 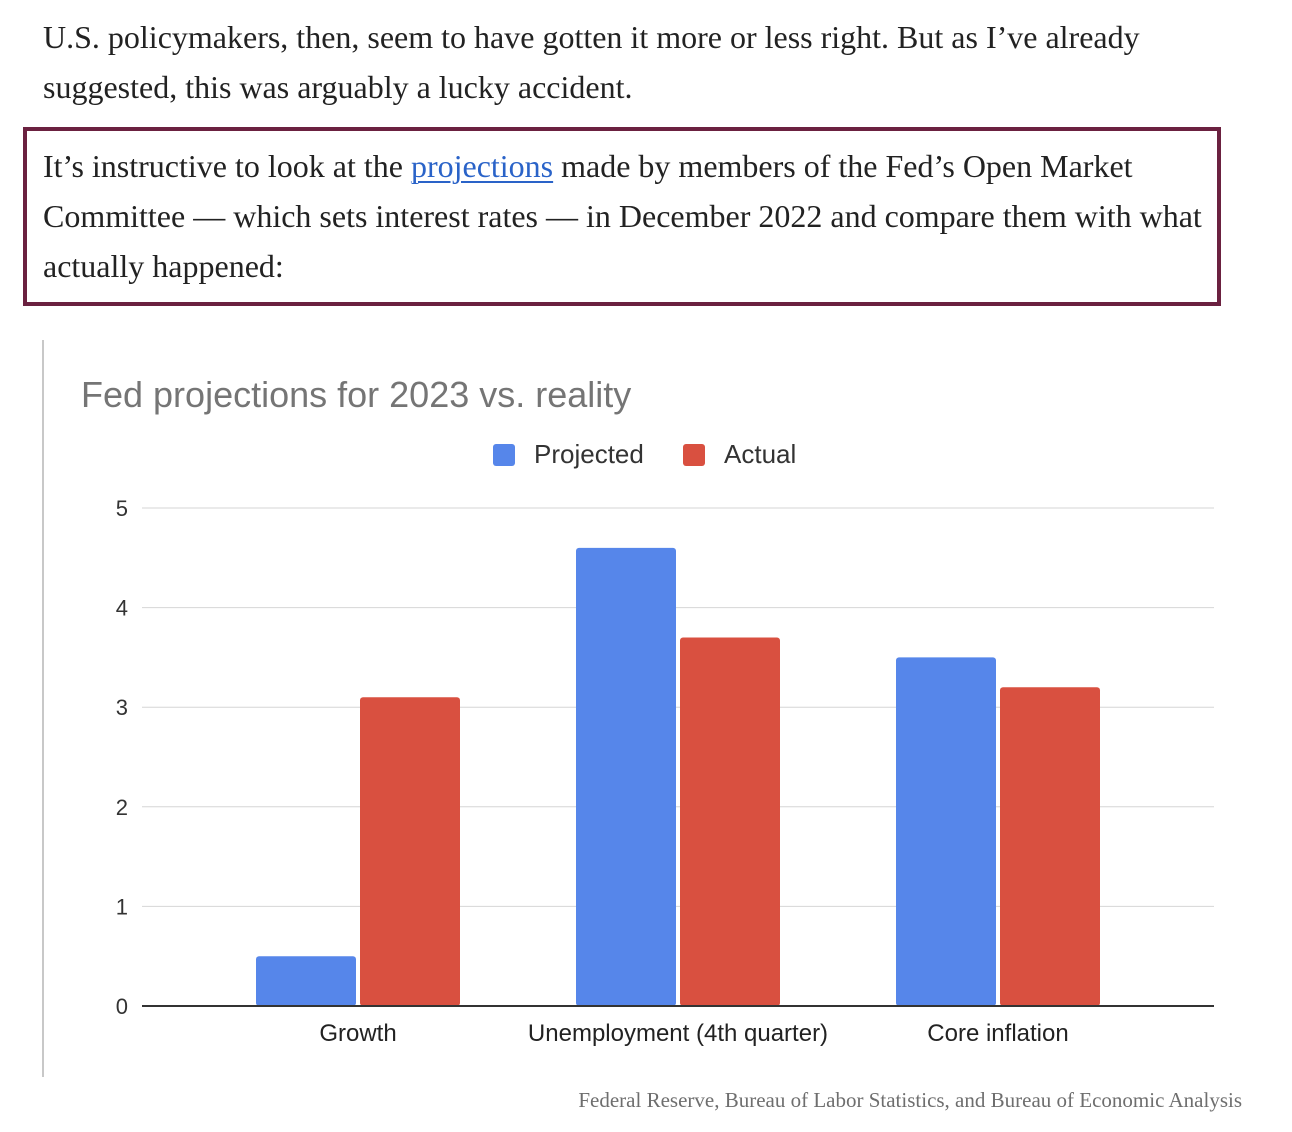 What do you see at coordinates (997, 1033) in the screenshot?
I see `x-tick-label: Core inflation` at bounding box center [997, 1033].